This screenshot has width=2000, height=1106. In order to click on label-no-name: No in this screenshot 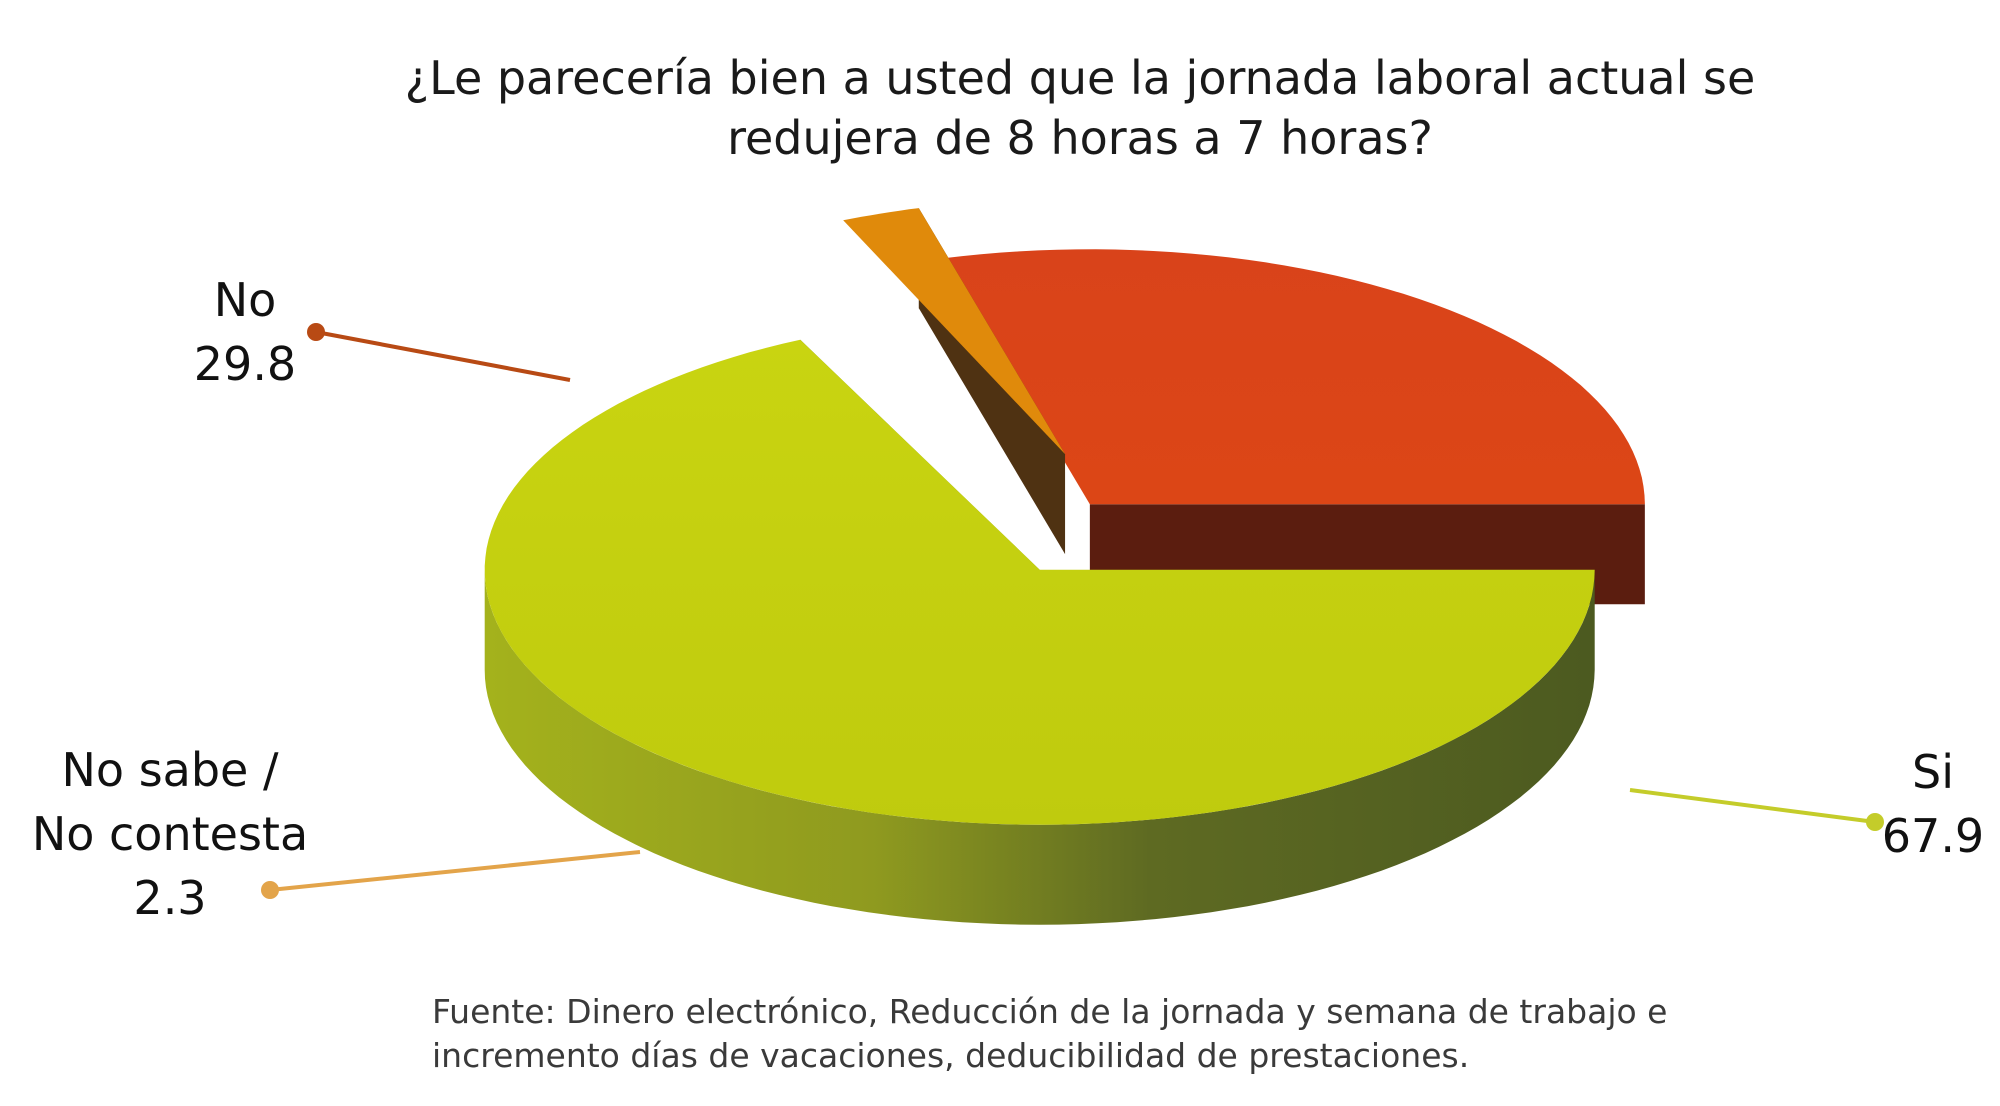, I will do `click(245, 300)`.